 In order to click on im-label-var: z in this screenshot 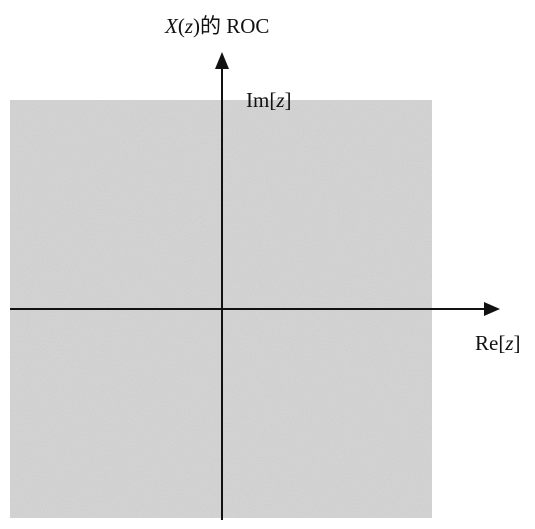, I will do `click(280, 100)`.